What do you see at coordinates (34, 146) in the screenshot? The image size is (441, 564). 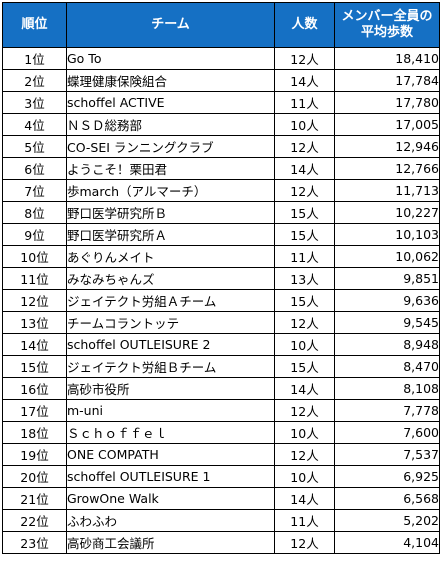 I see `rank-cell: 5位` at bounding box center [34, 146].